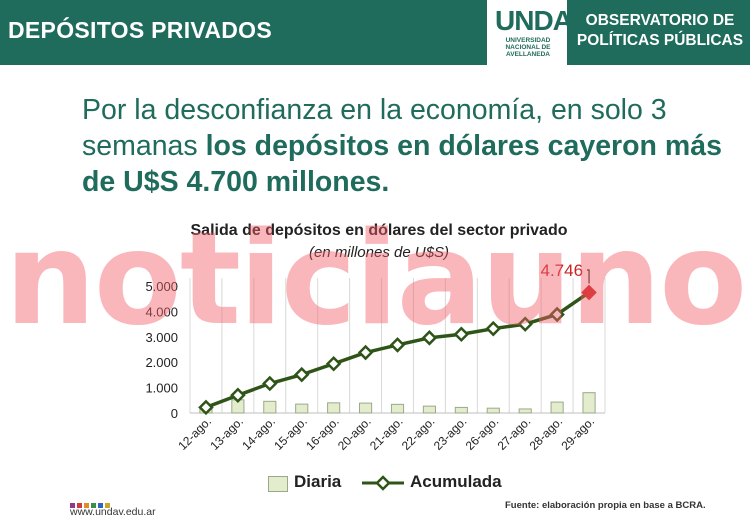 The height and width of the screenshot is (527, 750). What do you see at coordinates (161, 286) in the screenshot?
I see `y-tick-label: 5.000` at bounding box center [161, 286].